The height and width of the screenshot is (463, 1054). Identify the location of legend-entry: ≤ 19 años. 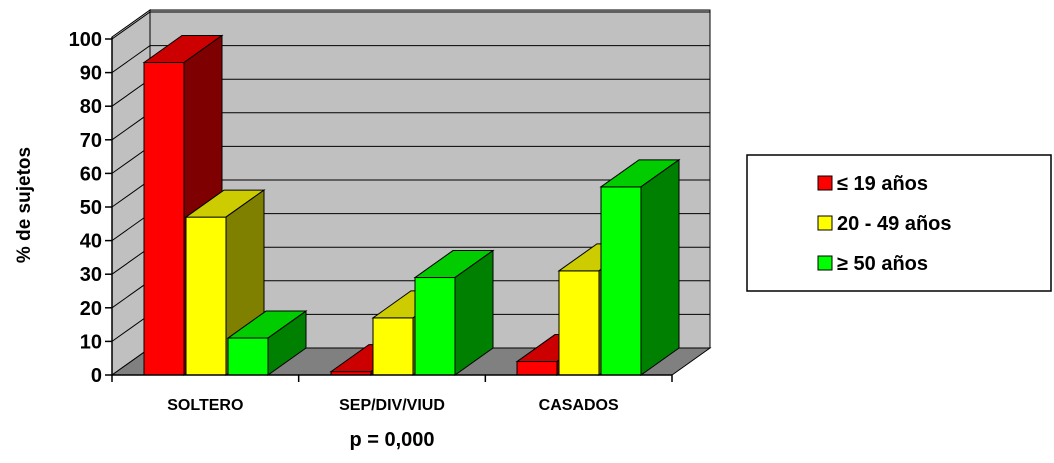
(872, 184).